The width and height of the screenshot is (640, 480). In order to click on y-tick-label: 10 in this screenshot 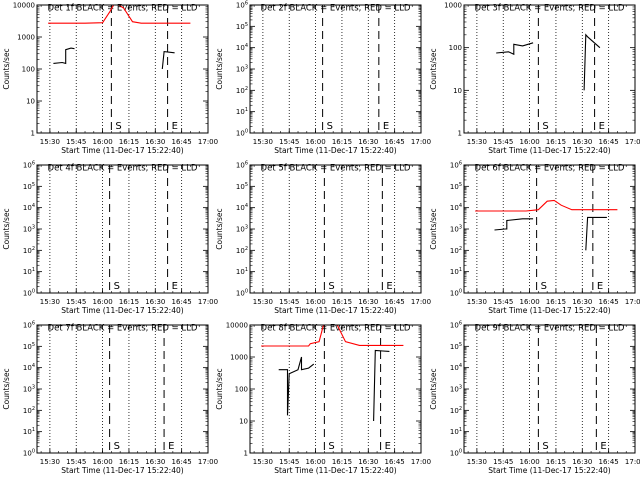, I will do `click(30, 102)`.